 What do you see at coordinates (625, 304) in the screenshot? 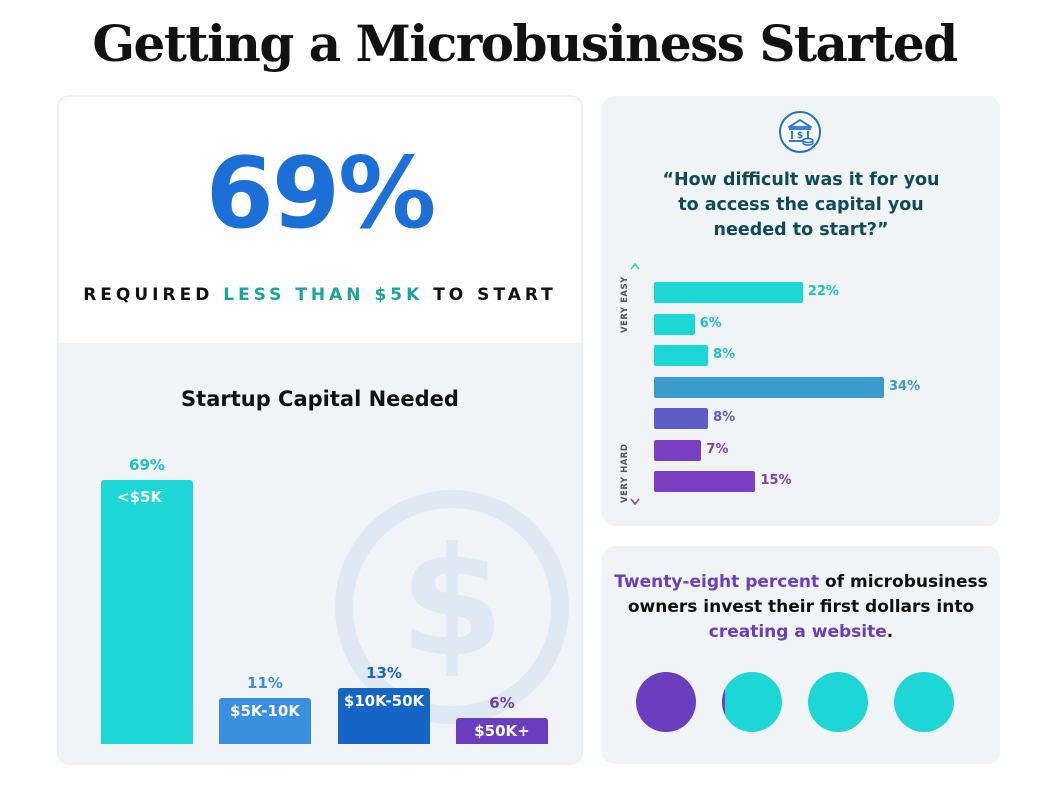
I see `axis-label-very-easy: VERY EASY` at bounding box center [625, 304].